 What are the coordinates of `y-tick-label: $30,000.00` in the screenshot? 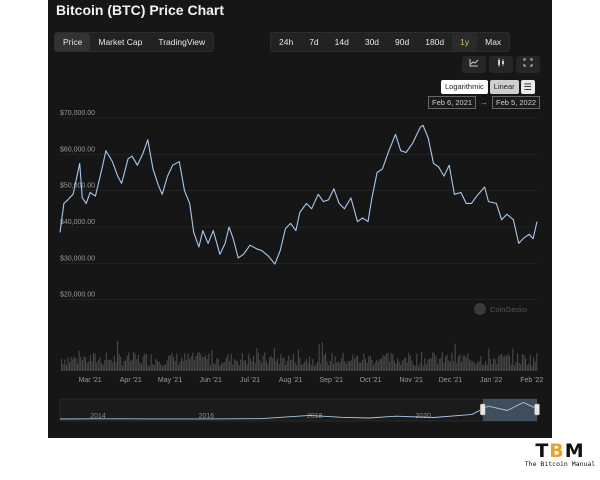 It's located at (77, 258).